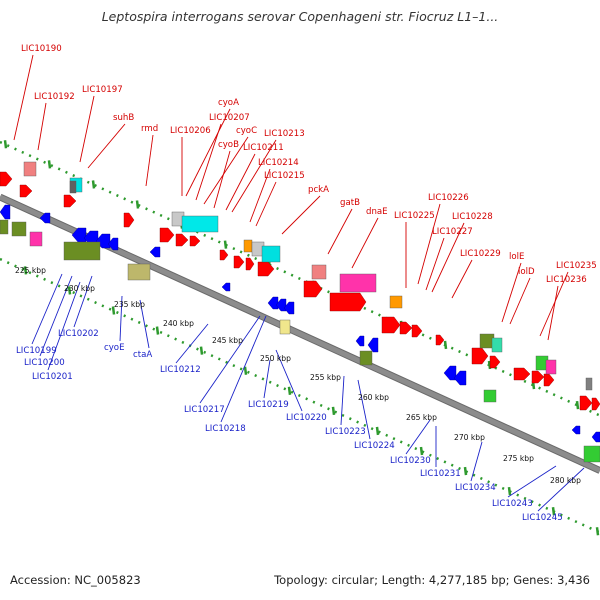 The height and width of the screenshot is (600, 600). I want to click on gene-label: cyoC, so click(246, 131).